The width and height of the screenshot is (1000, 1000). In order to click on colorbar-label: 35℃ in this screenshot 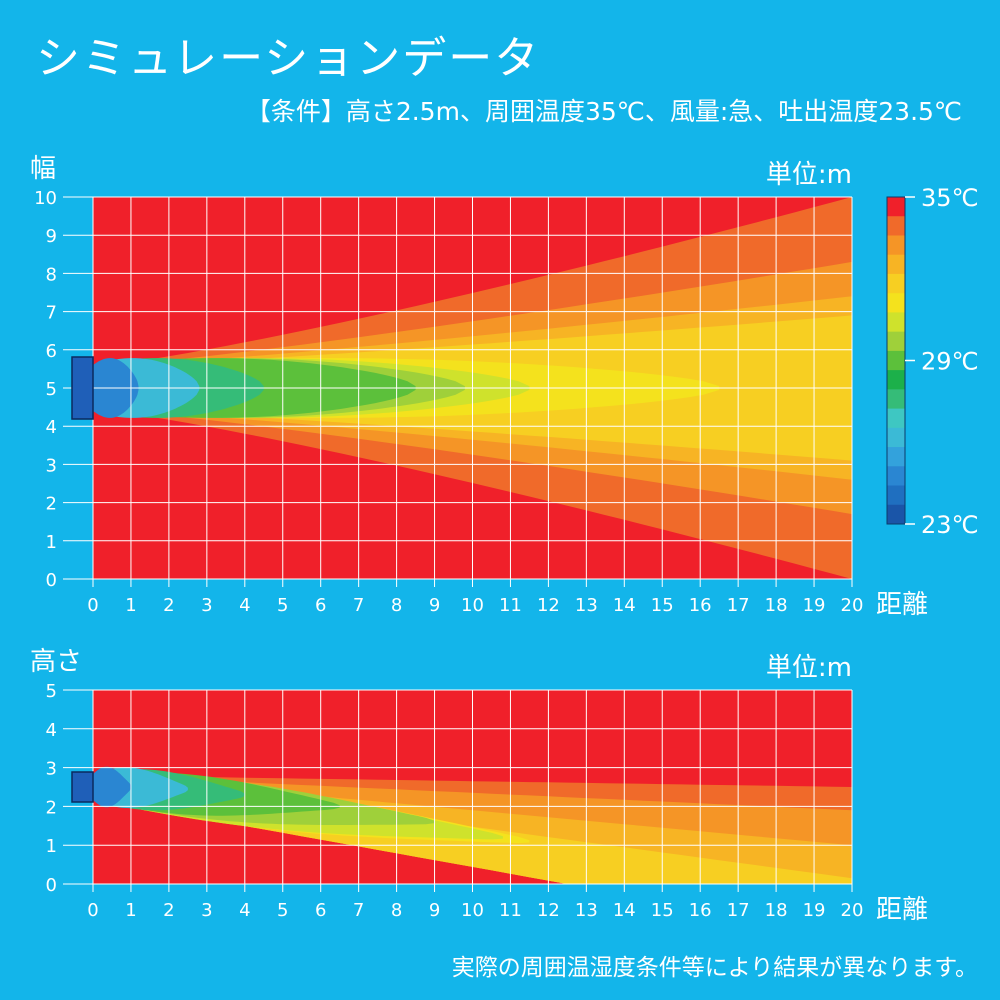, I will do `click(950, 198)`.